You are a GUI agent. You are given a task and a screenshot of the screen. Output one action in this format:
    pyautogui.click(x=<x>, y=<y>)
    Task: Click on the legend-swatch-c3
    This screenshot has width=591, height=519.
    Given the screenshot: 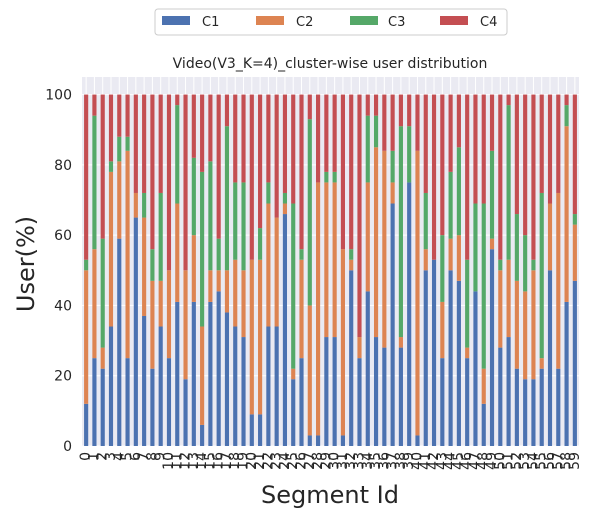 What is the action you would take?
    pyautogui.click(x=364, y=20)
    